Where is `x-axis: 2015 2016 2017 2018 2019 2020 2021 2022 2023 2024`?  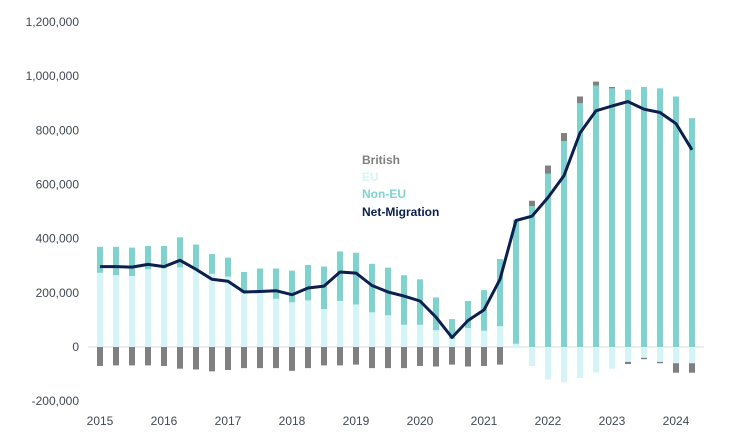
x-axis: 2015 2016 2017 2018 2019 2020 2021 2022 2023 2024 is located at coordinates (388, 421).